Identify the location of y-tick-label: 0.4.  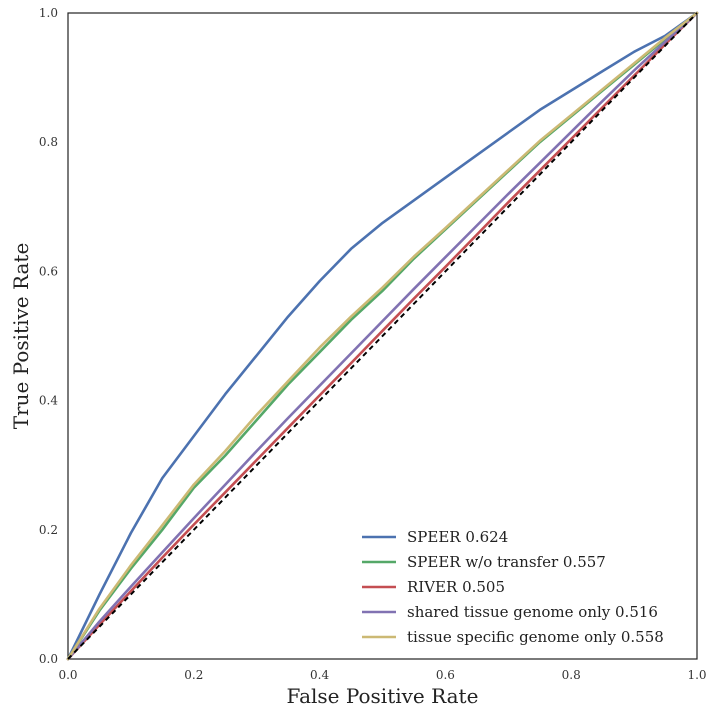
(48, 401).